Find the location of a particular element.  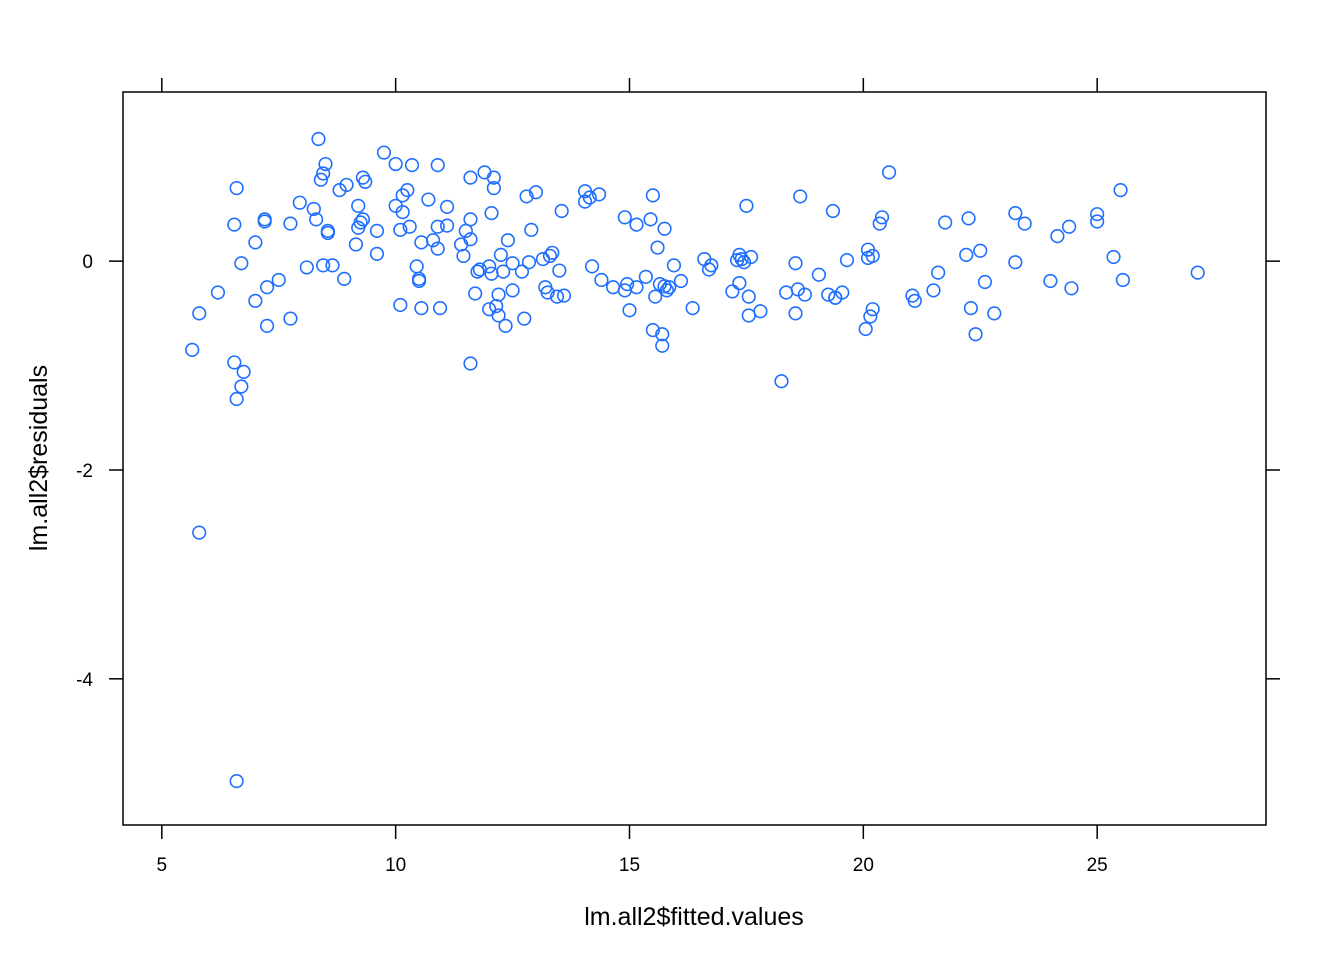

x-tick-label: 25 is located at coordinates (1097, 865).